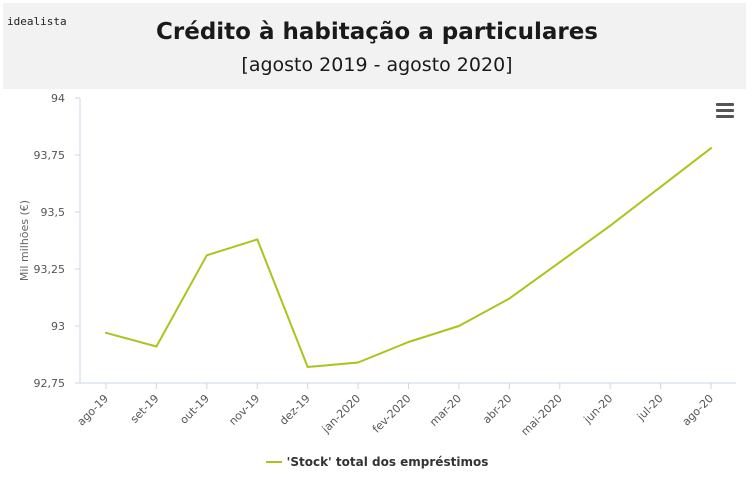 This screenshot has height=483, width=754. What do you see at coordinates (698, 410) in the screenshot?
I see `x-tick-label: ago-20` at bounding box center [698, 410].